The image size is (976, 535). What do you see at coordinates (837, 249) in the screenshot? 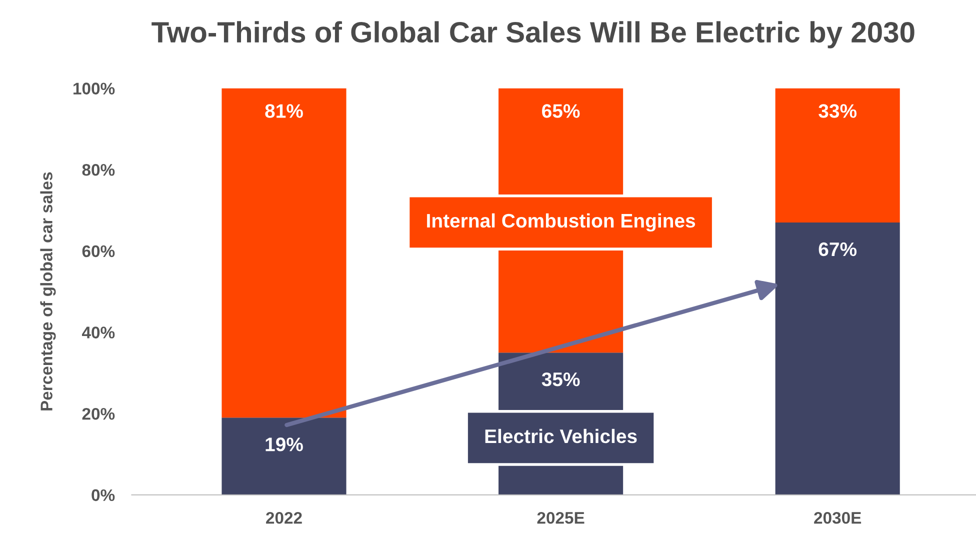
I see `text: 67%` at bounding box center [837, 249].